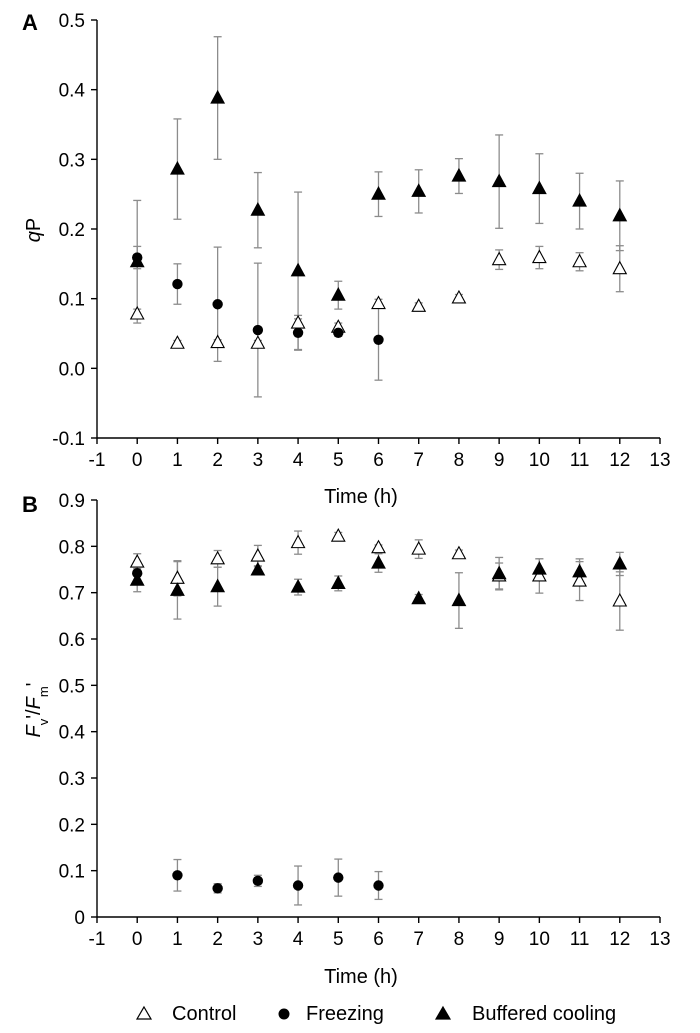 This screenshot has height=1033, width=700. What do you see at coordinates (72, 872) in the screenshot?
I see `y-tick-label: 0.1` at bounding box center [72, 872].